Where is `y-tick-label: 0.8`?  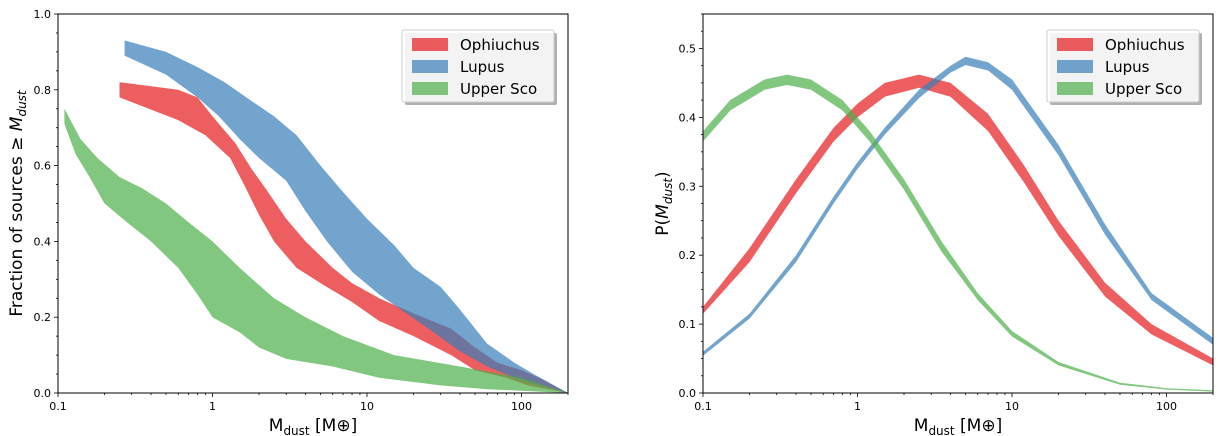
y-tick-label: 0.8 is located at coordinates (43, 90).